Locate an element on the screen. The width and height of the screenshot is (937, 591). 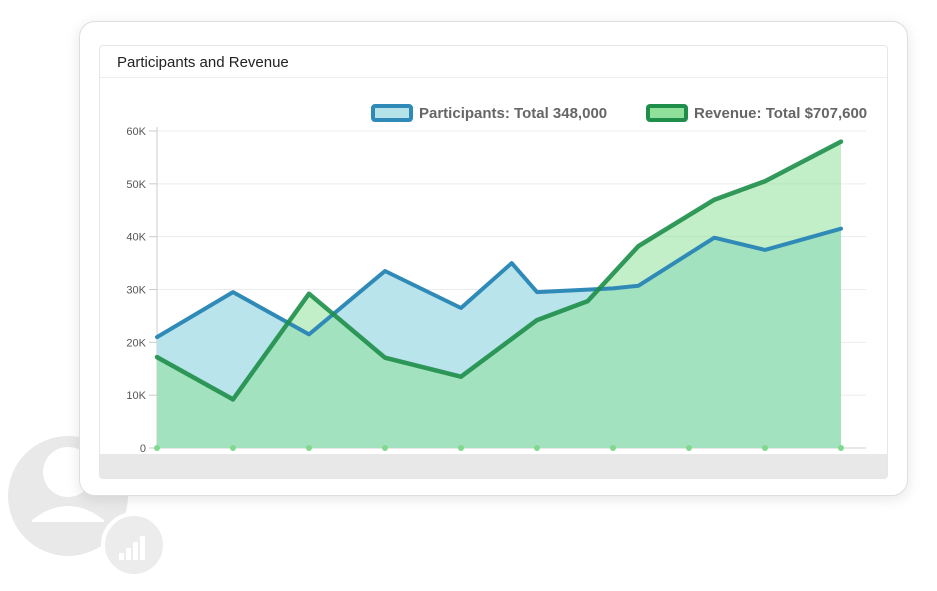
legend-revenue-swatch is located at coordinates (667, 113).